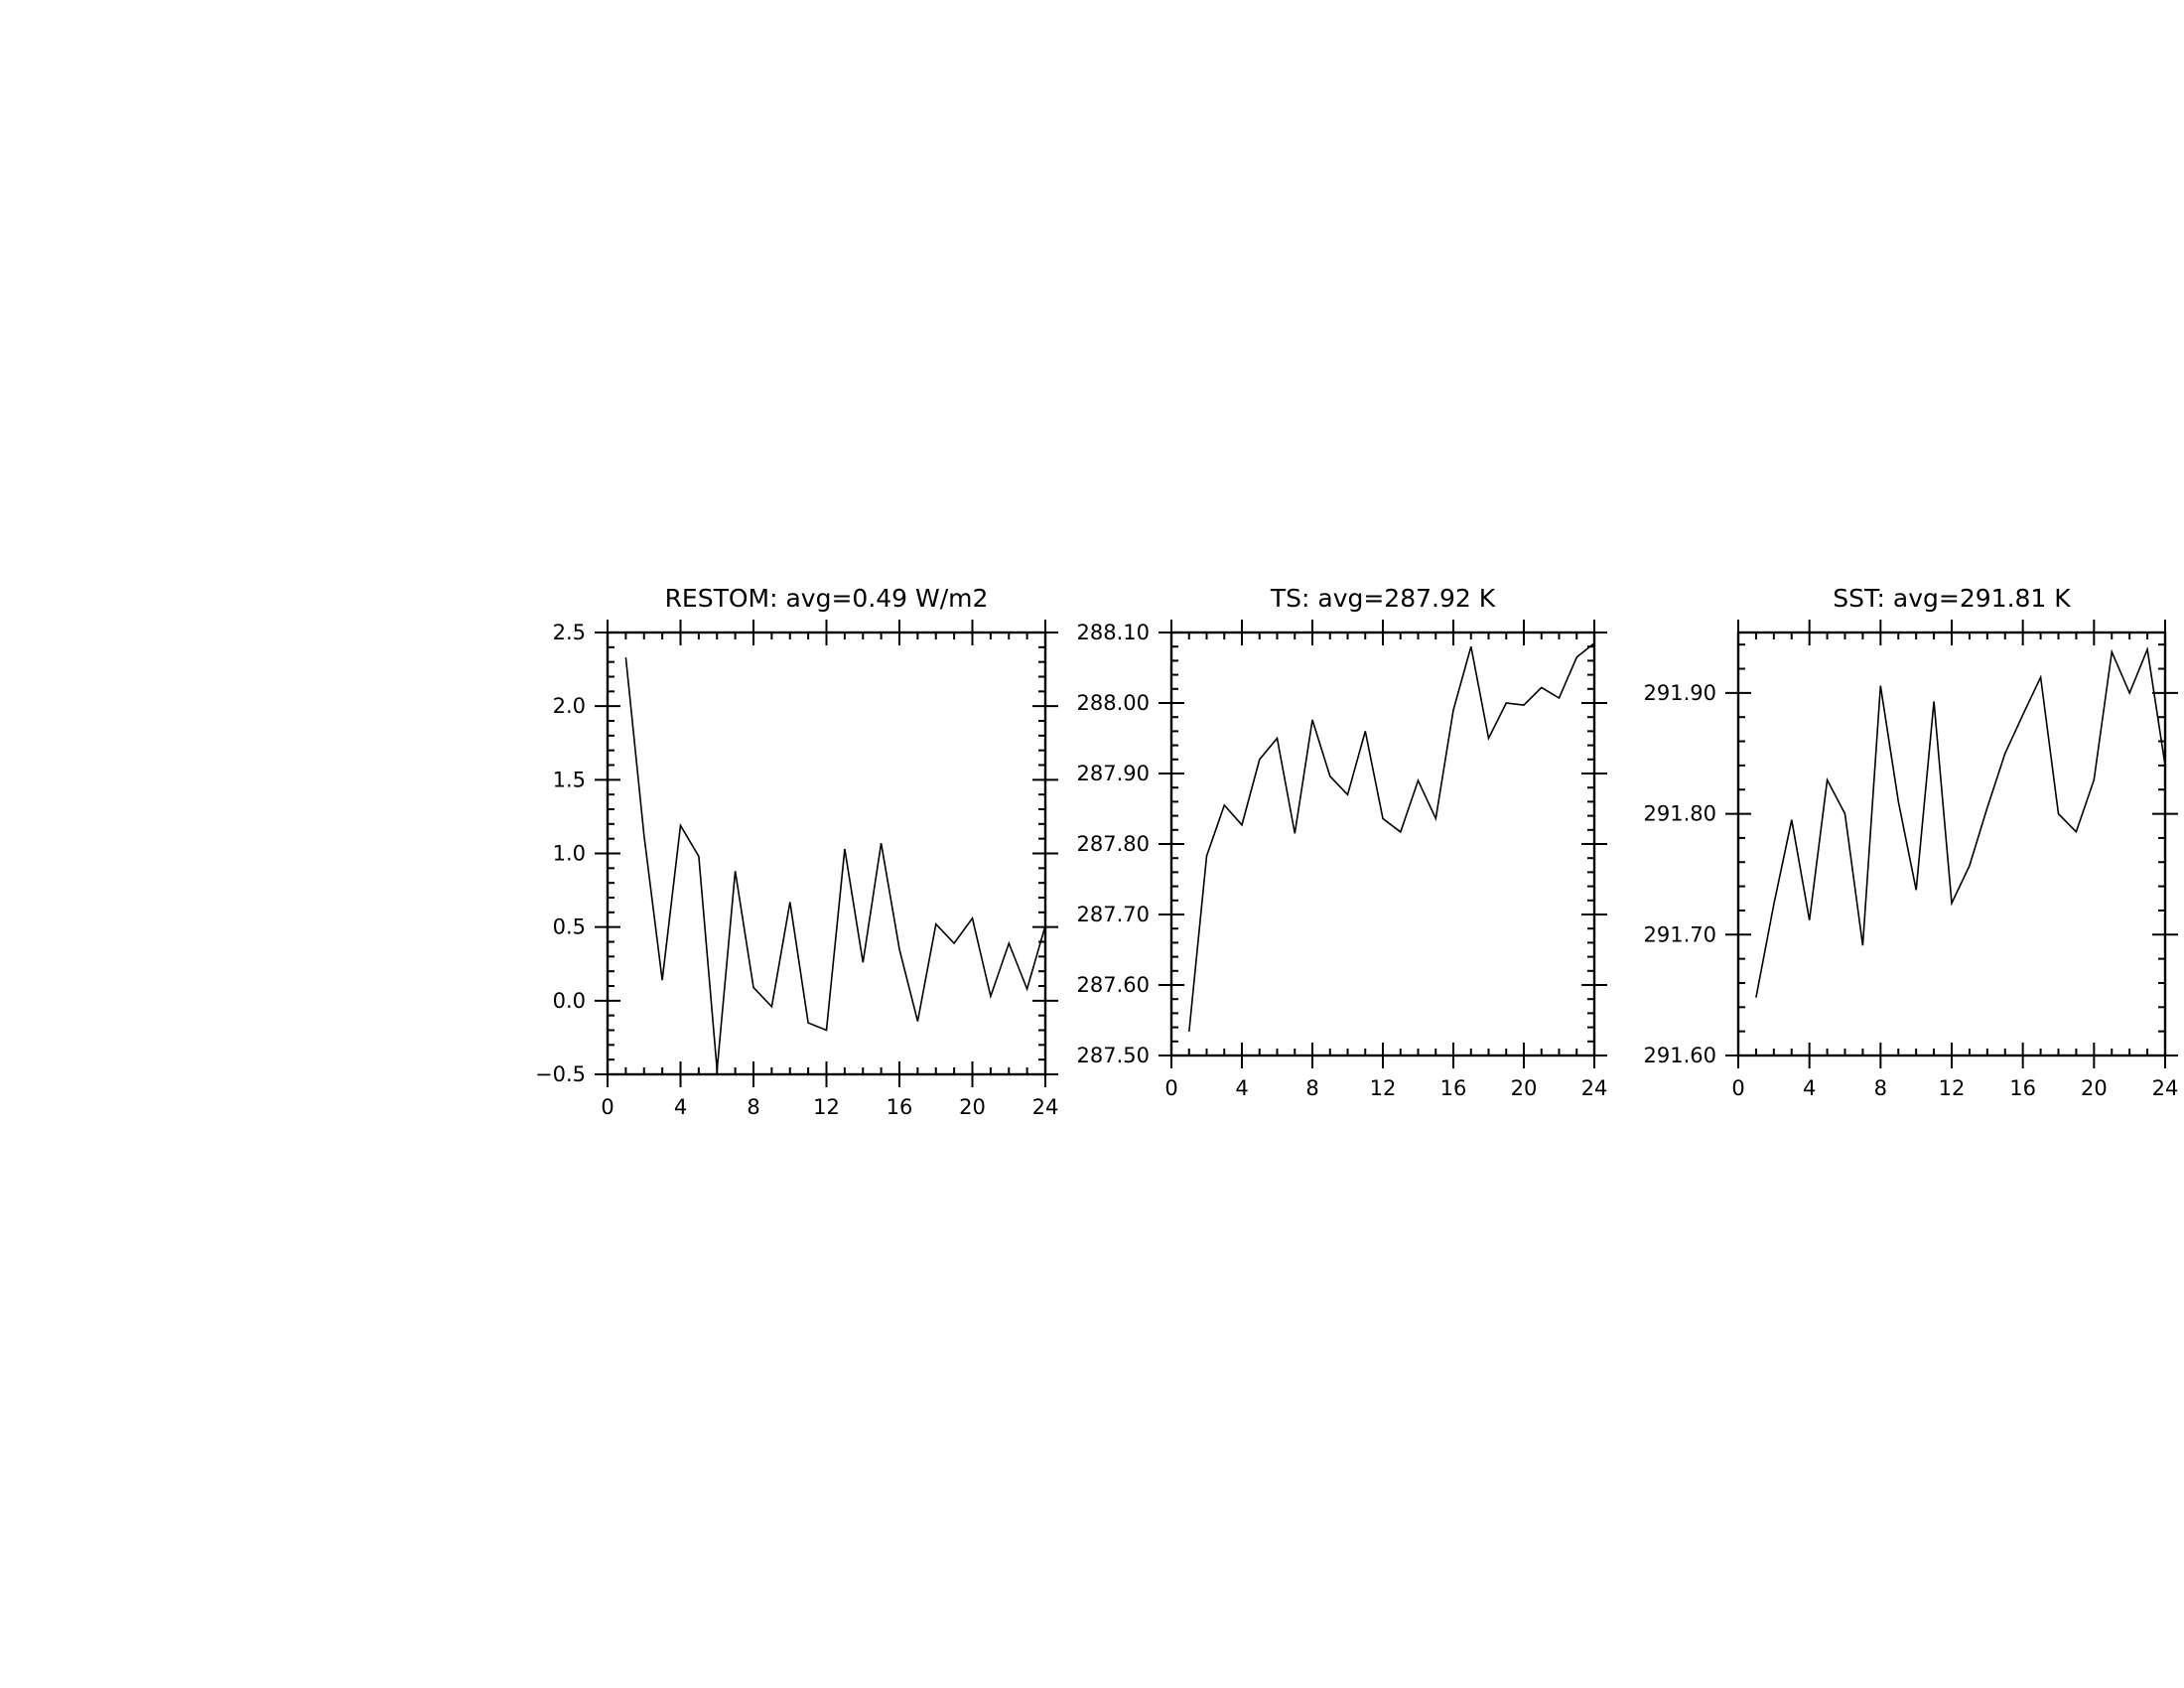 The image size is (2184, 1688). Describe the element at coordinates (827, 598) in the screenshot. I see `panel-1-title: RESTOM: avg=0.49 W/m2` at that location.